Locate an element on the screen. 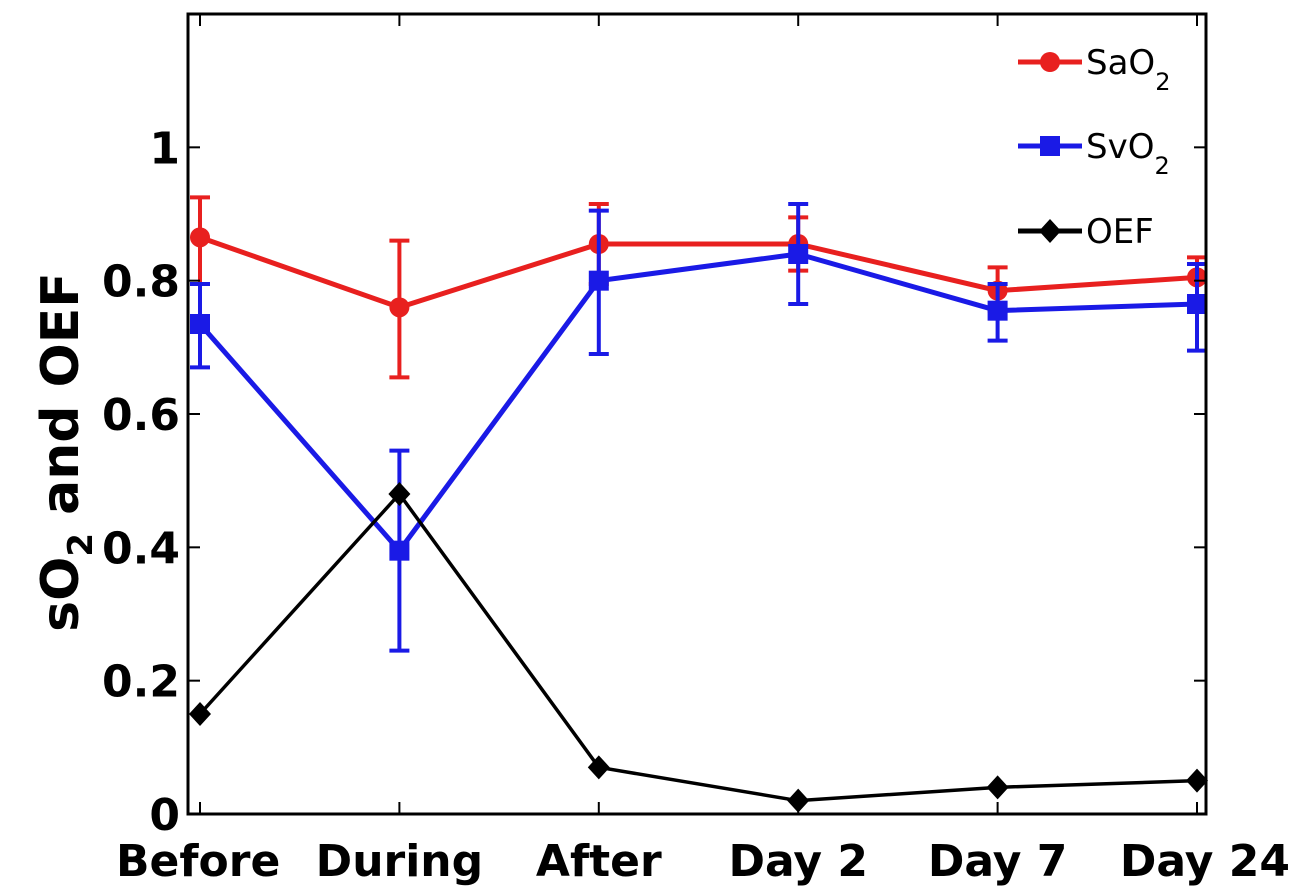  y-tick-label: 0.6 is located at coordinates (141, 415).